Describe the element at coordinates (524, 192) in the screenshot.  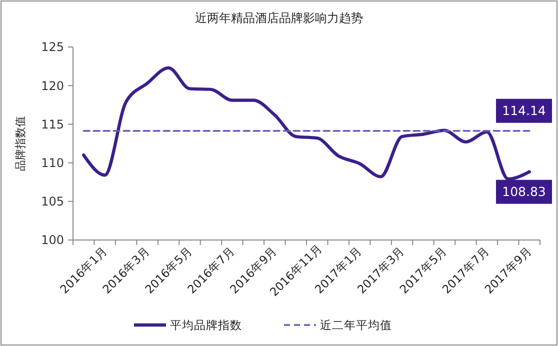
I see `data-label: 108.83` at that location.